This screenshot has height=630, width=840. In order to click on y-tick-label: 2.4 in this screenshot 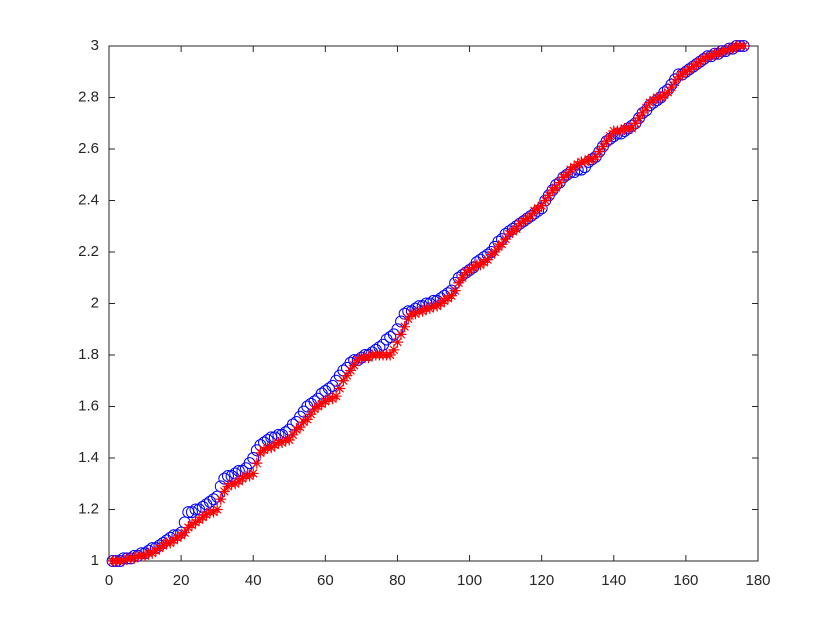, I will do `click(88, 199)`.